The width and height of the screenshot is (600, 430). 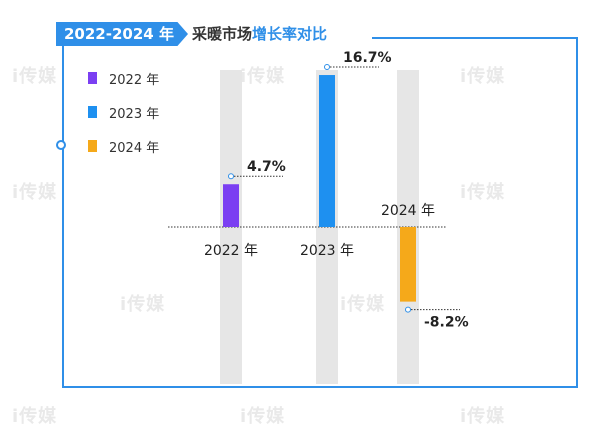 I want to click on legend-label-2023: 2023 年, so click(x=134, y=114).